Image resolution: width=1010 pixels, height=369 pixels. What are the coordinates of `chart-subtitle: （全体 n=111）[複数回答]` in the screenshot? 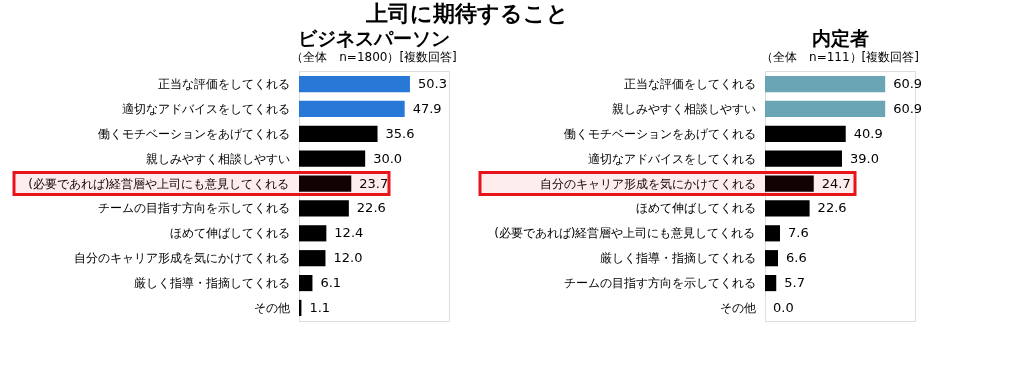 It's located at (840, 57).